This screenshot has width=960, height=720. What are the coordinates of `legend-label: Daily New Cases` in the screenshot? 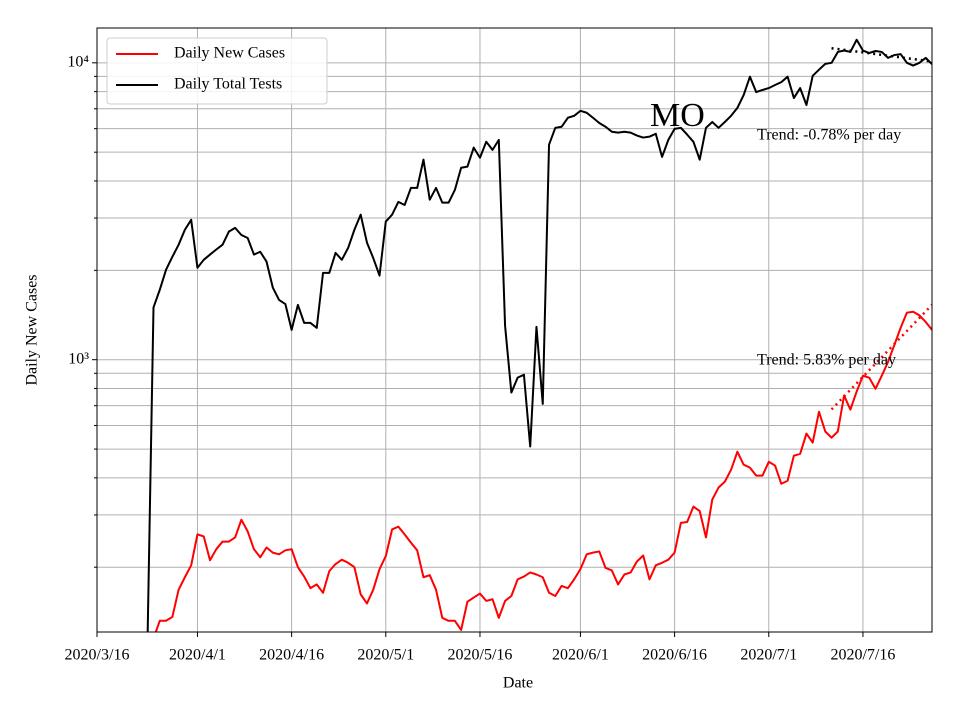 It's located at (229, 53).